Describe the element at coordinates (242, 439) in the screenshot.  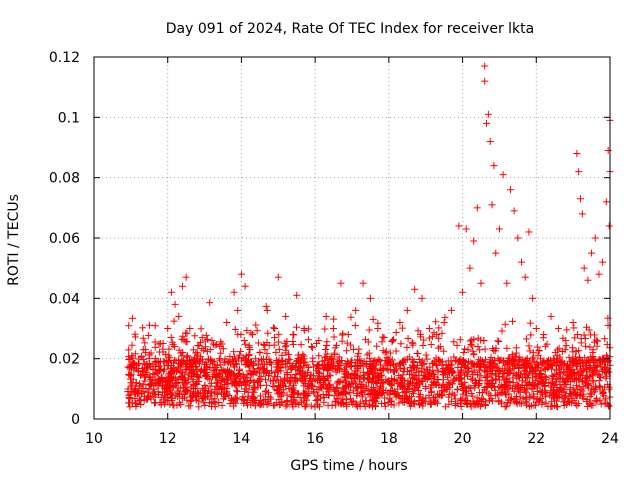
I see `x-tick-label: 14` at that location.